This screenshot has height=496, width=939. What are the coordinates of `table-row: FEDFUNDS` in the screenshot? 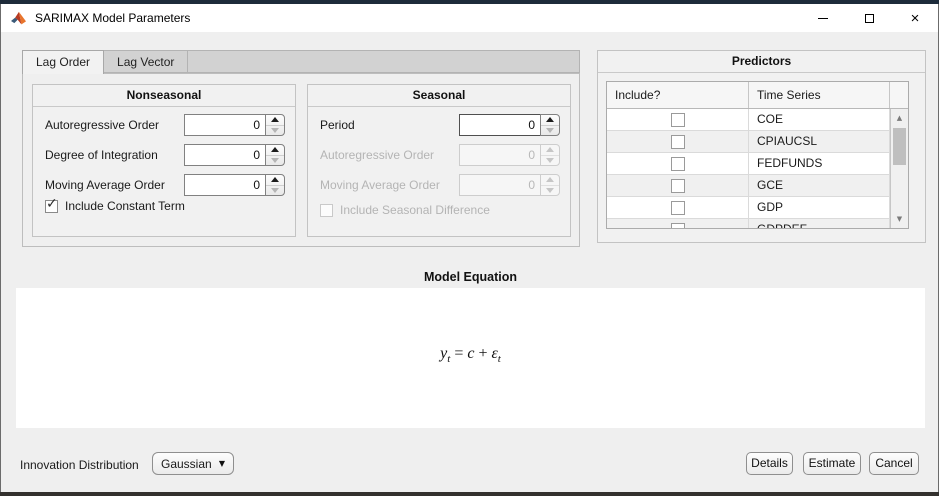 It's located at (757, 164).